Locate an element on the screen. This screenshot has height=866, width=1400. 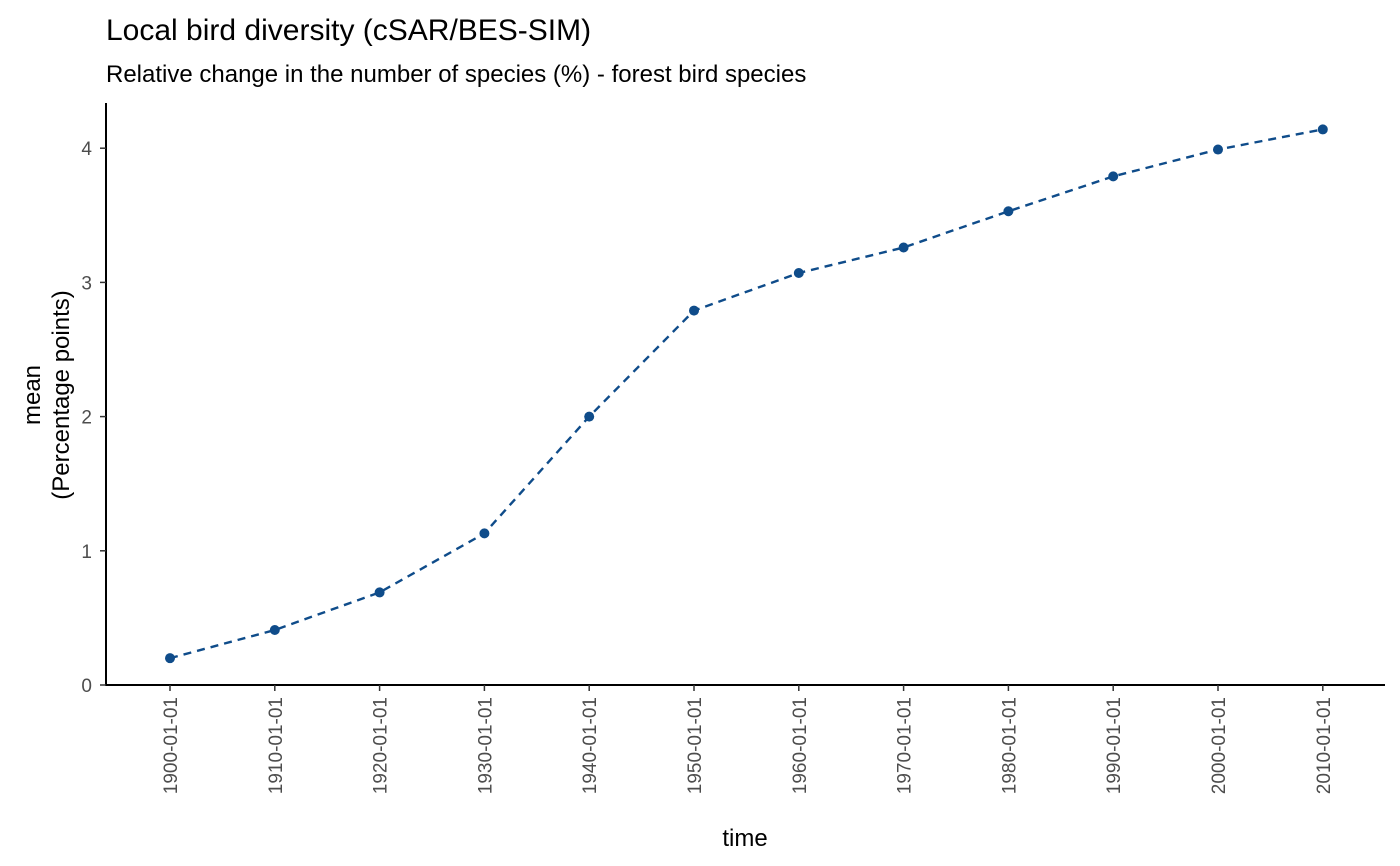
x-tick-label: 1960-01-01 is located at coordinates (800, 745).